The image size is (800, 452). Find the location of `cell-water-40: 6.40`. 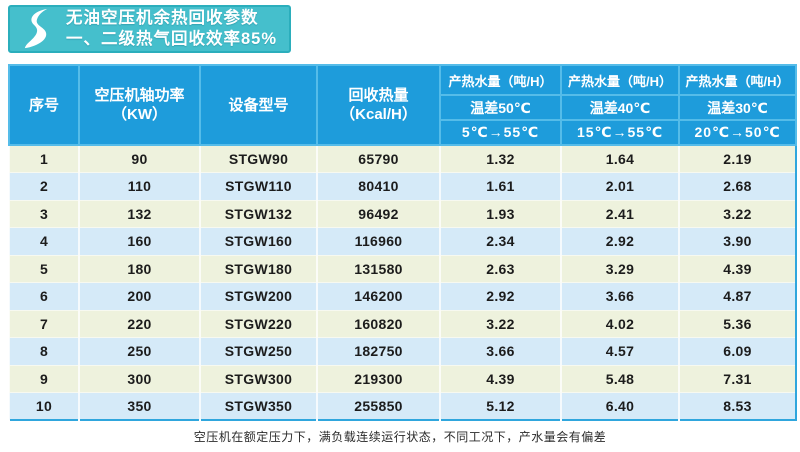

cell-water-40: 6.40 is located at coordinates (619, 406).